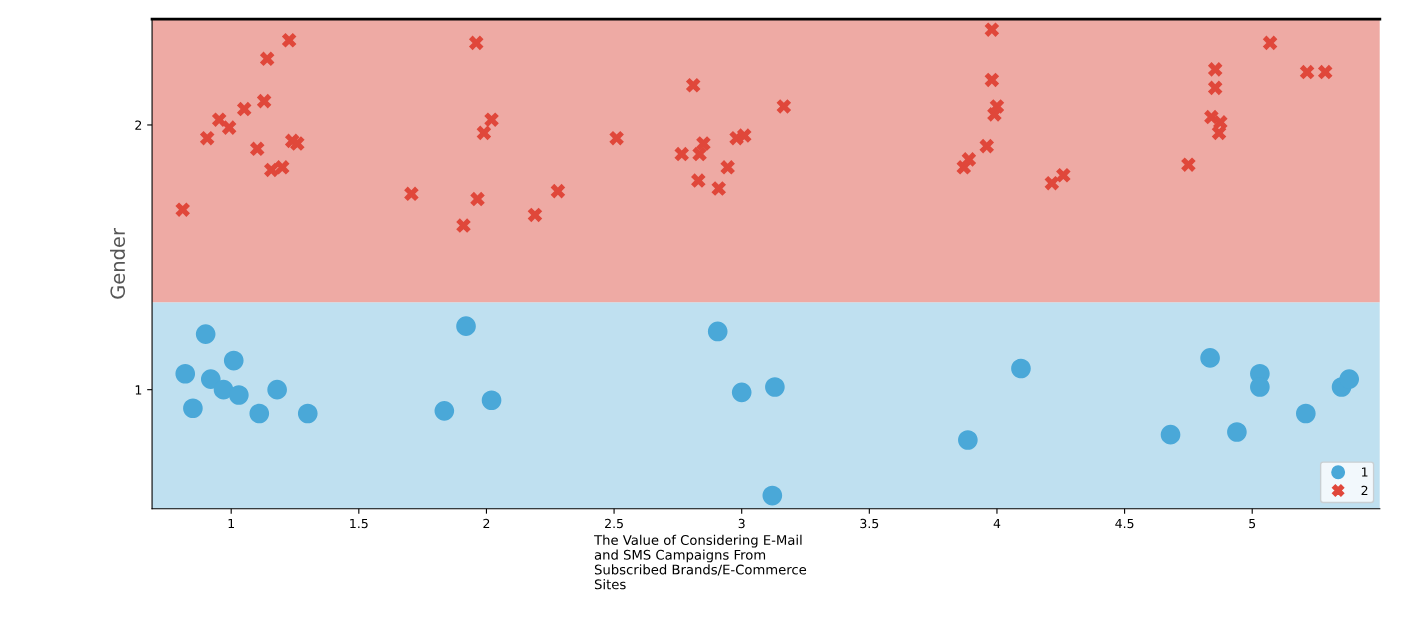  Describe the element at coordinates (869, 523) in the screenshot. I see `x-tick-label: 3.5` at that location.